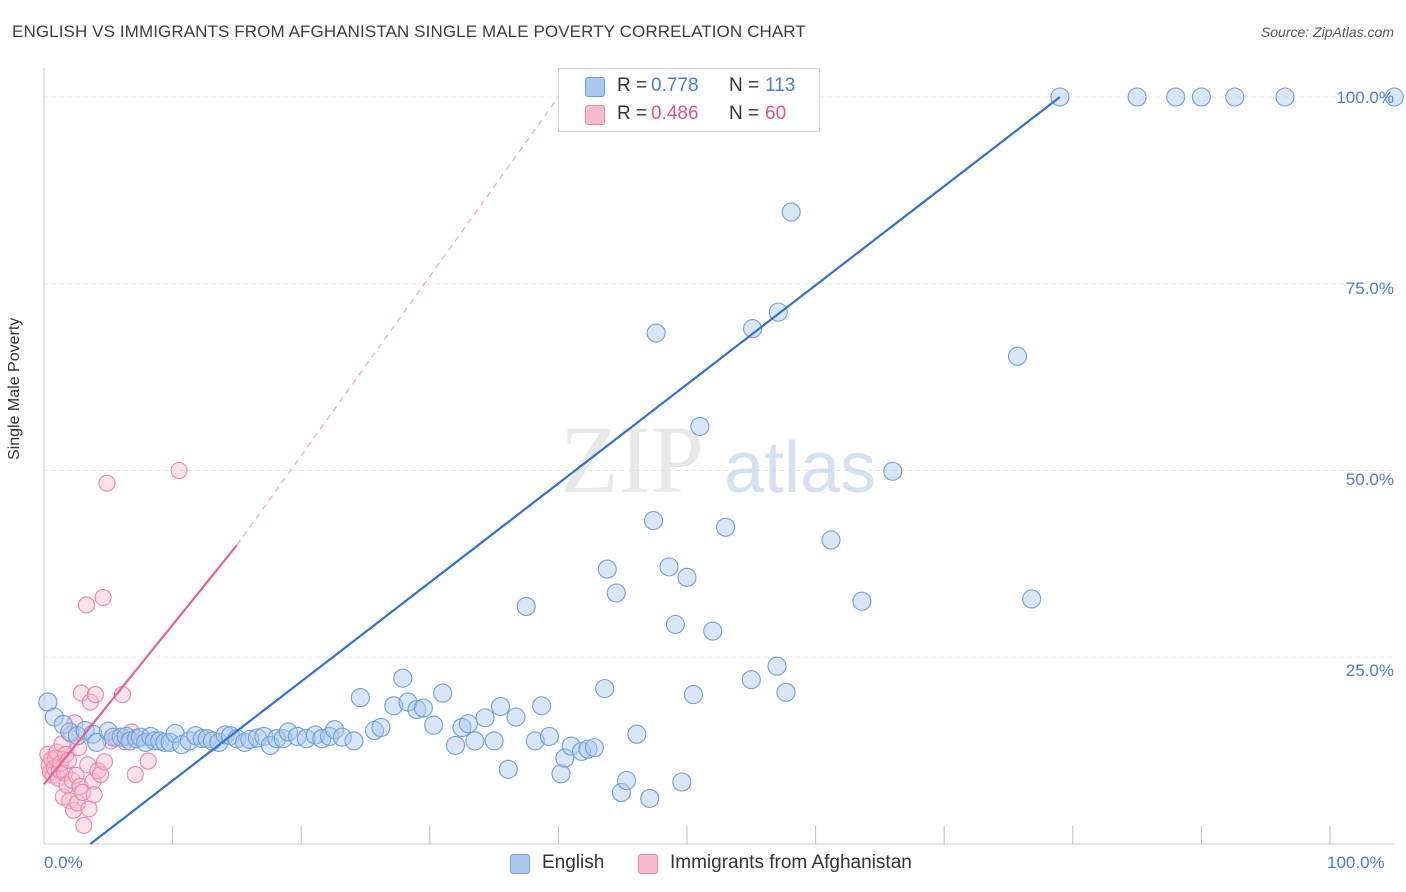 The width and height of the screenshot is (1406, 892). Describe the element at coordinates (520, 864) in the screenshot. I see `english-swatch` at that location.